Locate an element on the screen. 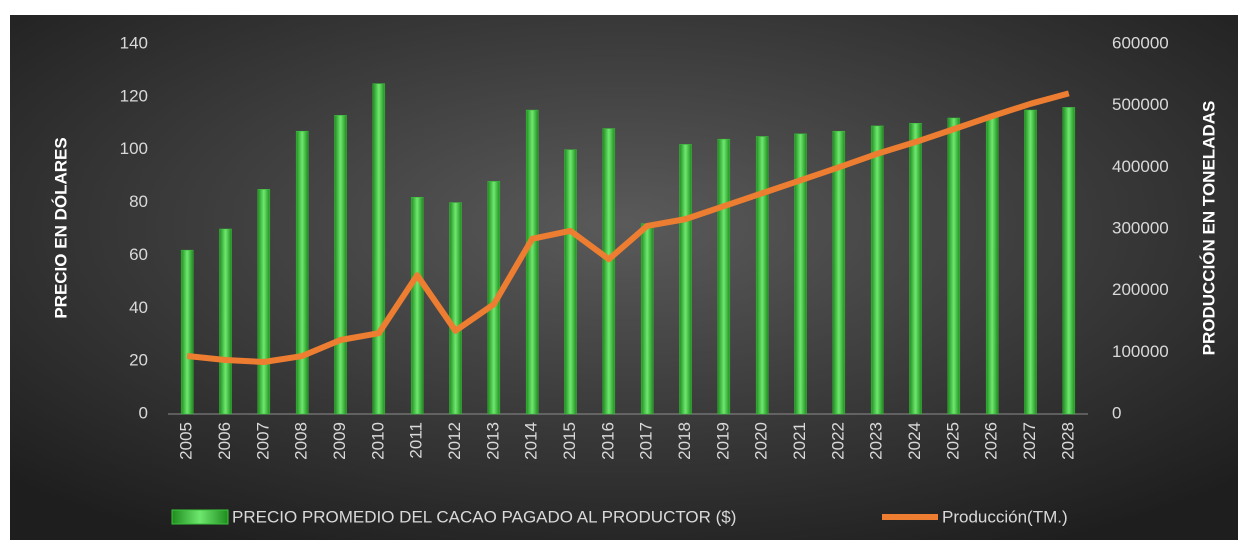 Image resolution: width=1248 pixels, height=550 pixels. y-tick-label: 140 is located at coordinates (134, 42).